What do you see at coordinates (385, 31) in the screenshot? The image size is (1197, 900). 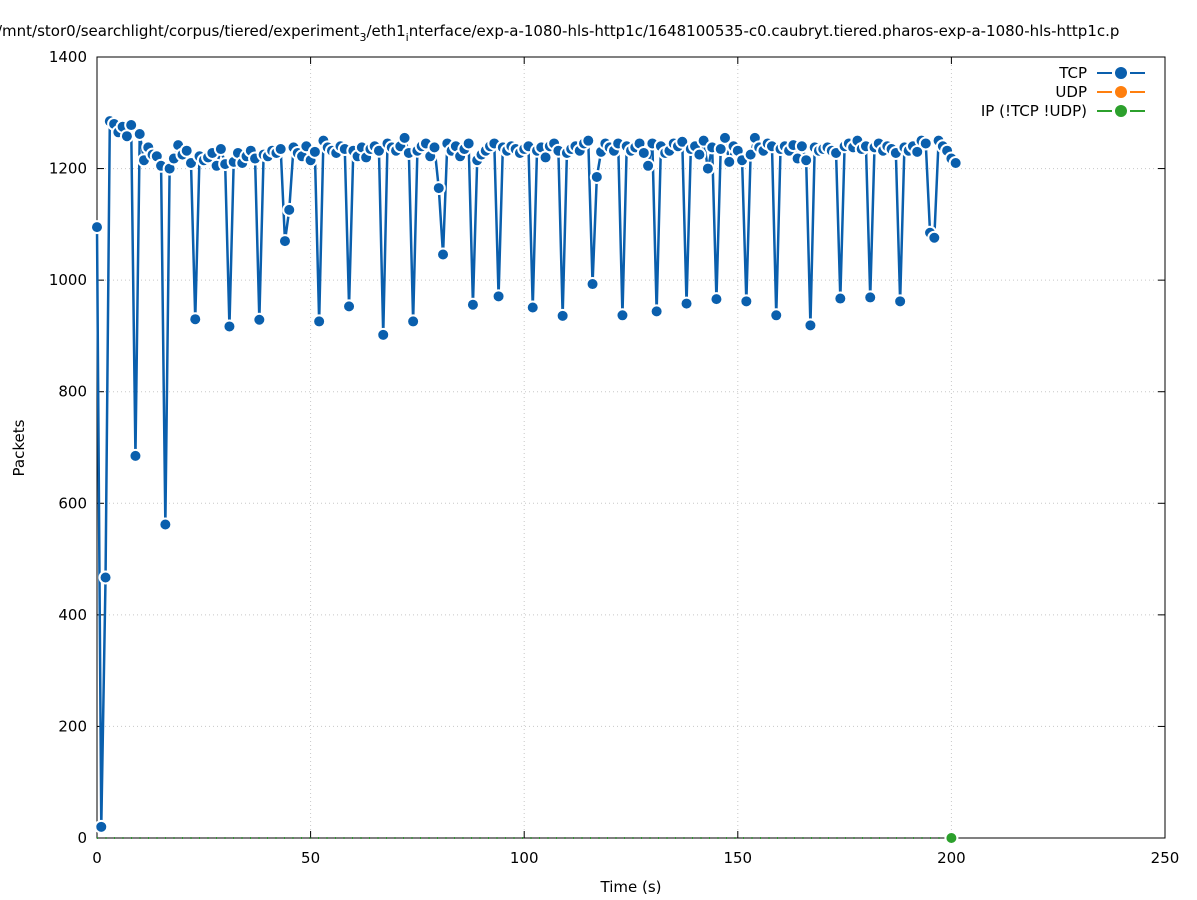 I see `title-part: /eth1` at bounding box center [385, 31].